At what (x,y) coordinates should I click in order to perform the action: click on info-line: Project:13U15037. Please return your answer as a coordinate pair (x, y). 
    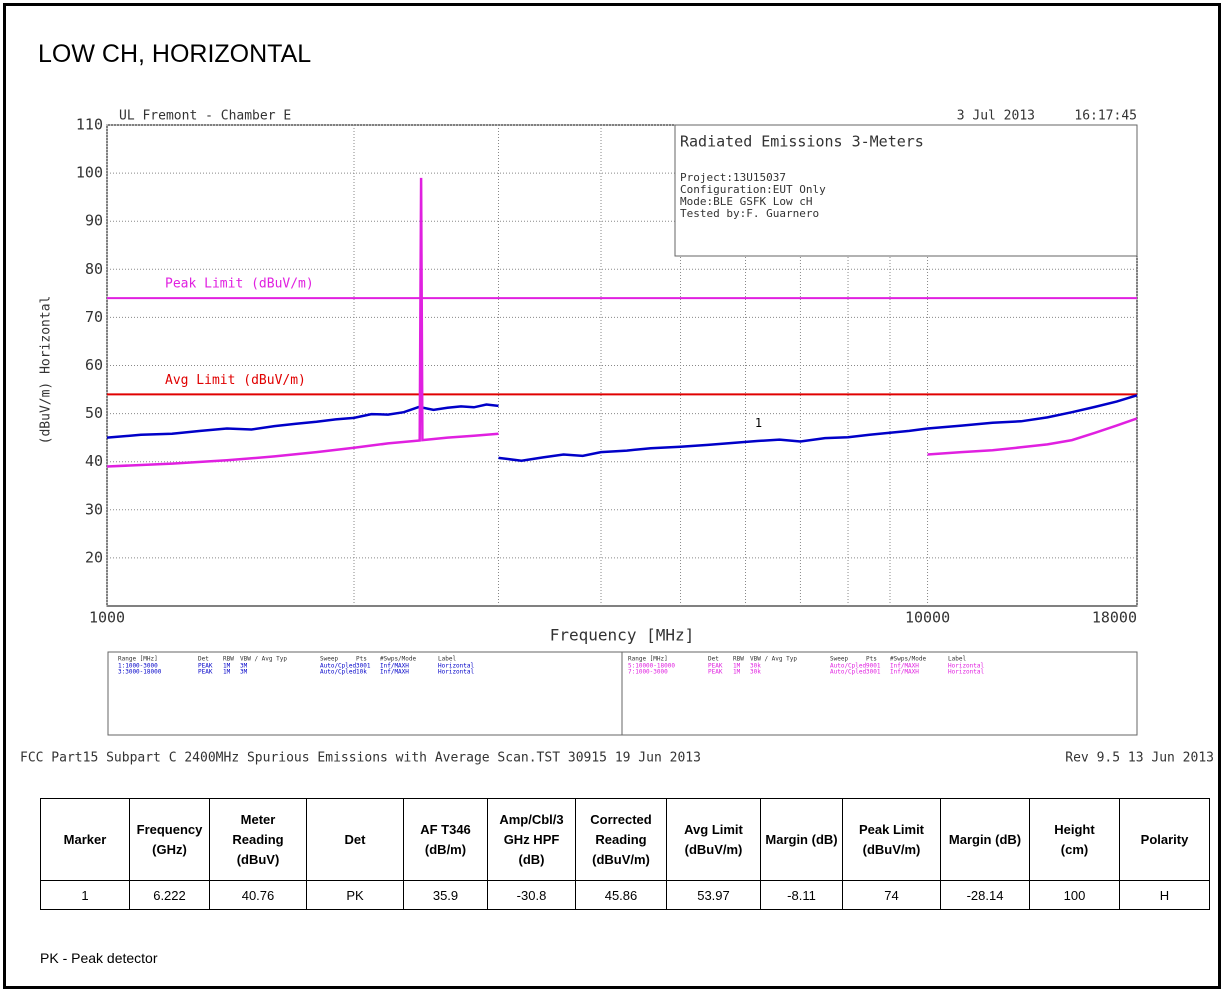
    Looking at the image, I should click on (733, 177).